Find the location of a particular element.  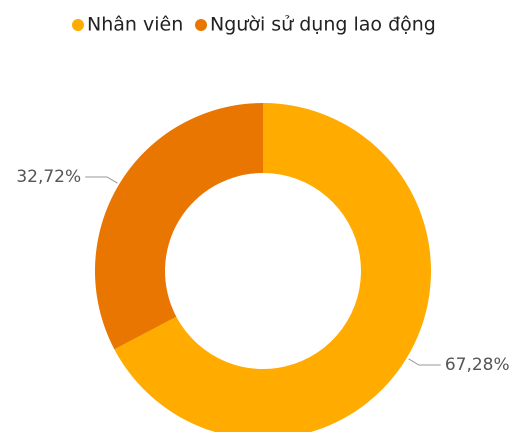

legend-label: Nhân viên is located at coordinates (135, 25).